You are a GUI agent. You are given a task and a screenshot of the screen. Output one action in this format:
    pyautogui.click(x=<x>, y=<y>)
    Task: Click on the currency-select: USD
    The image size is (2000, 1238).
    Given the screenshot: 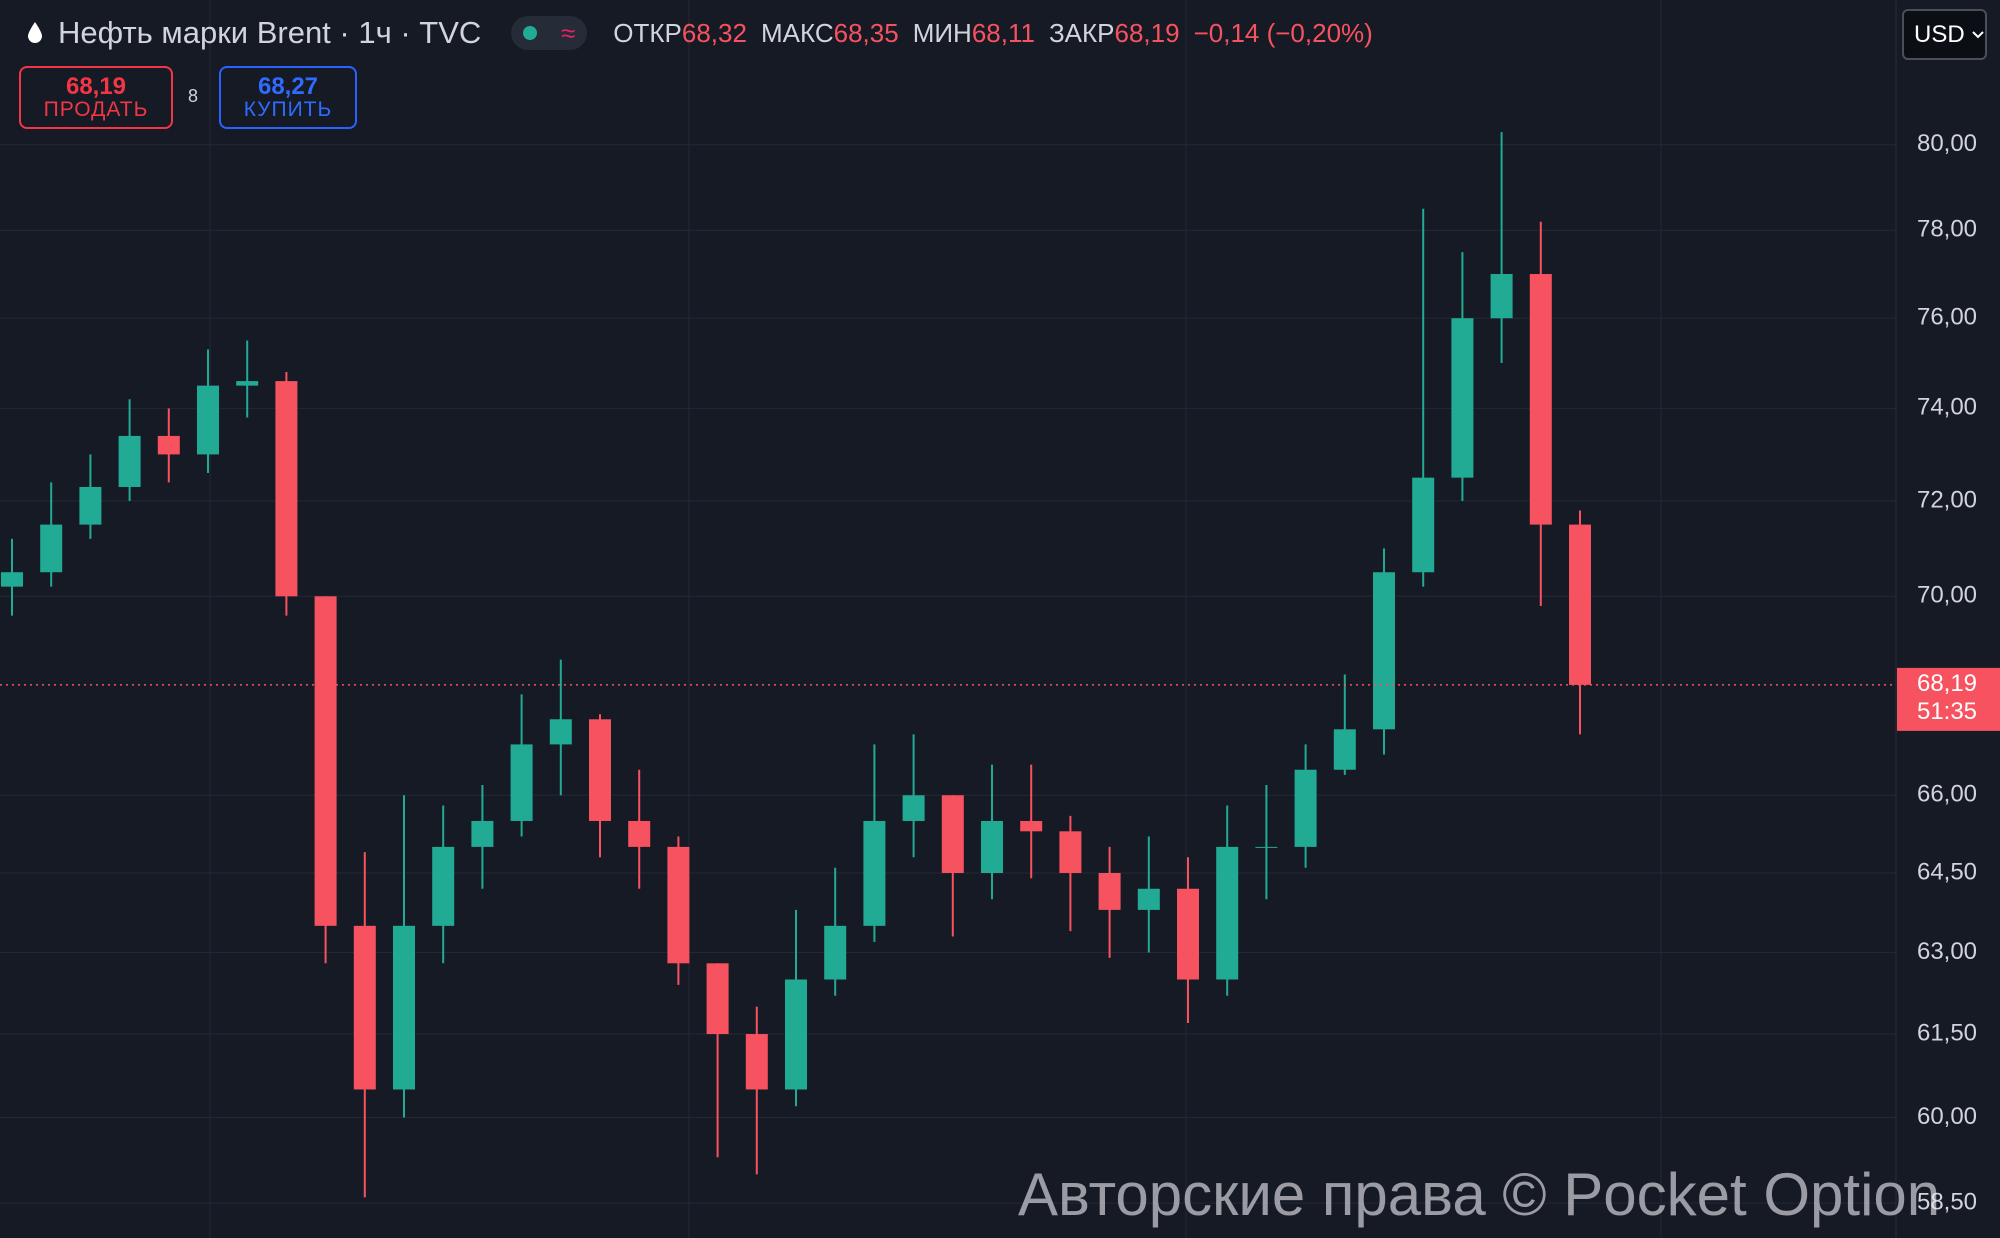 What is the action you would take?
    pyautogui.click(x=1944, y=34)
    